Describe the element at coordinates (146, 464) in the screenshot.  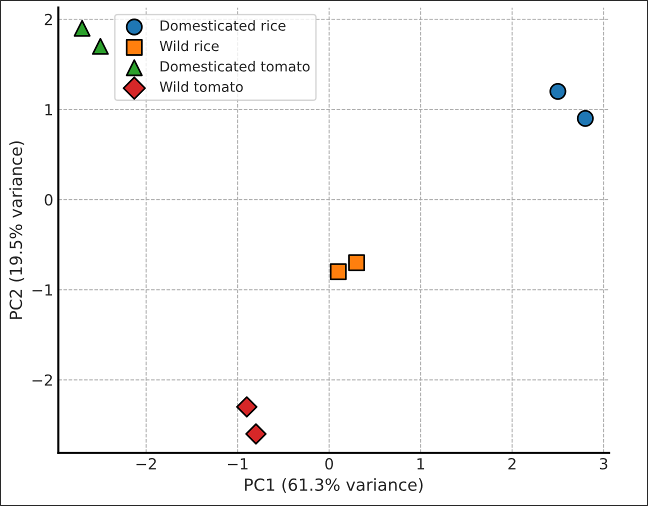
I see `x-tick-label: −2` at that location.